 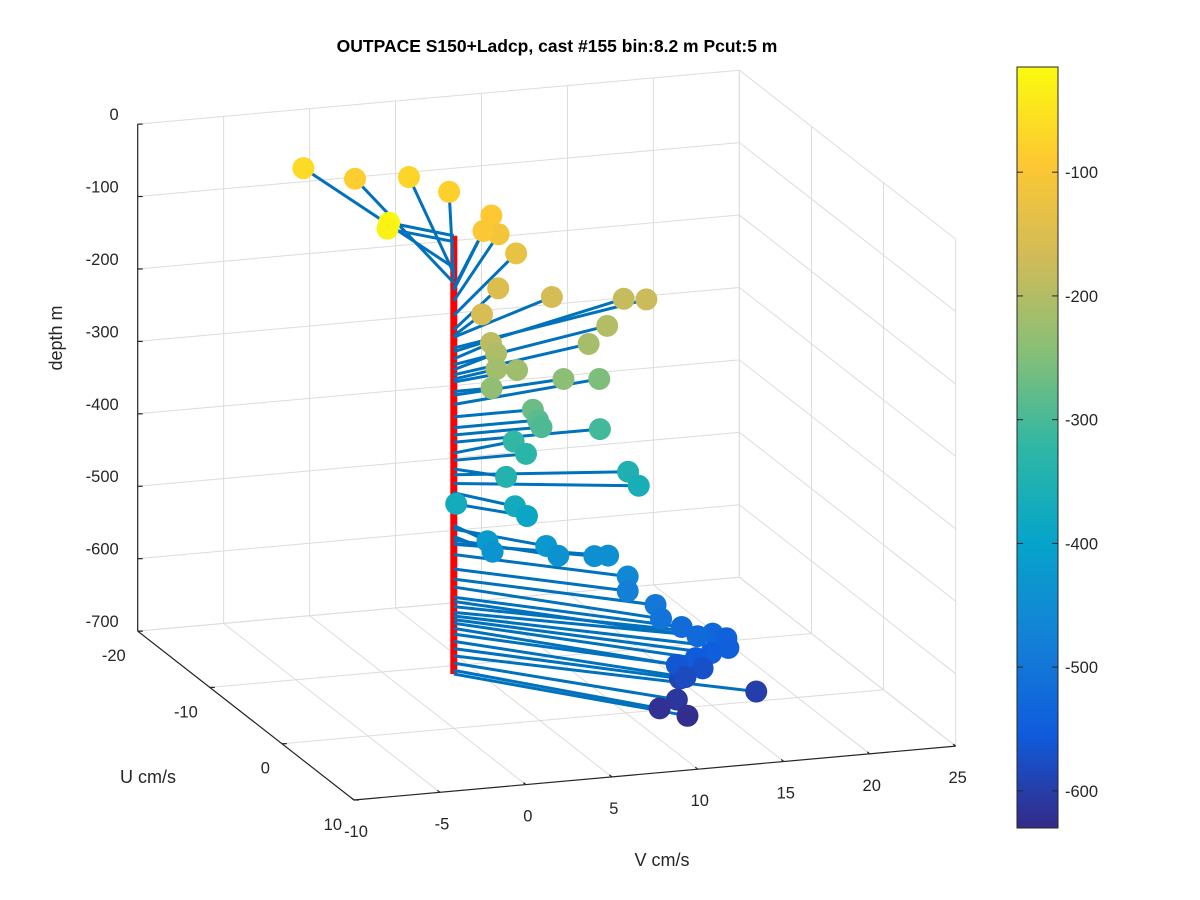 What do you see at coordinates (872, 786) in the screenshot?
I see `x-tick-label: 20` at bounding box center [872, 786].